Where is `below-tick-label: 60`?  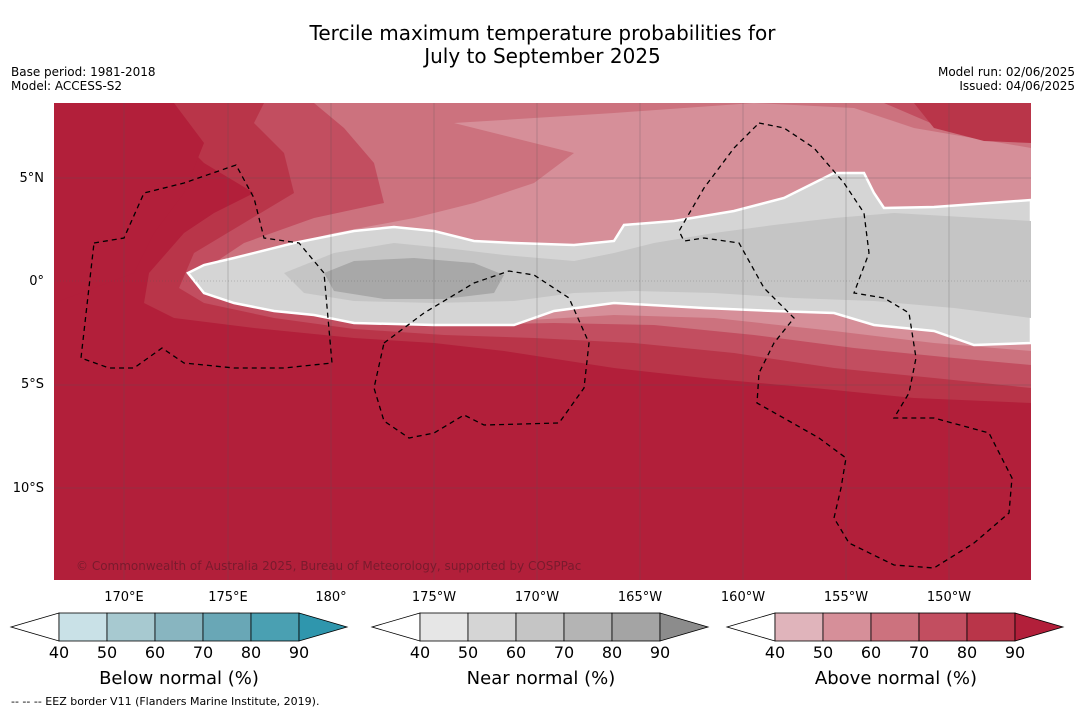
below-tick-label: 60 is located at coordinates (155, 652).